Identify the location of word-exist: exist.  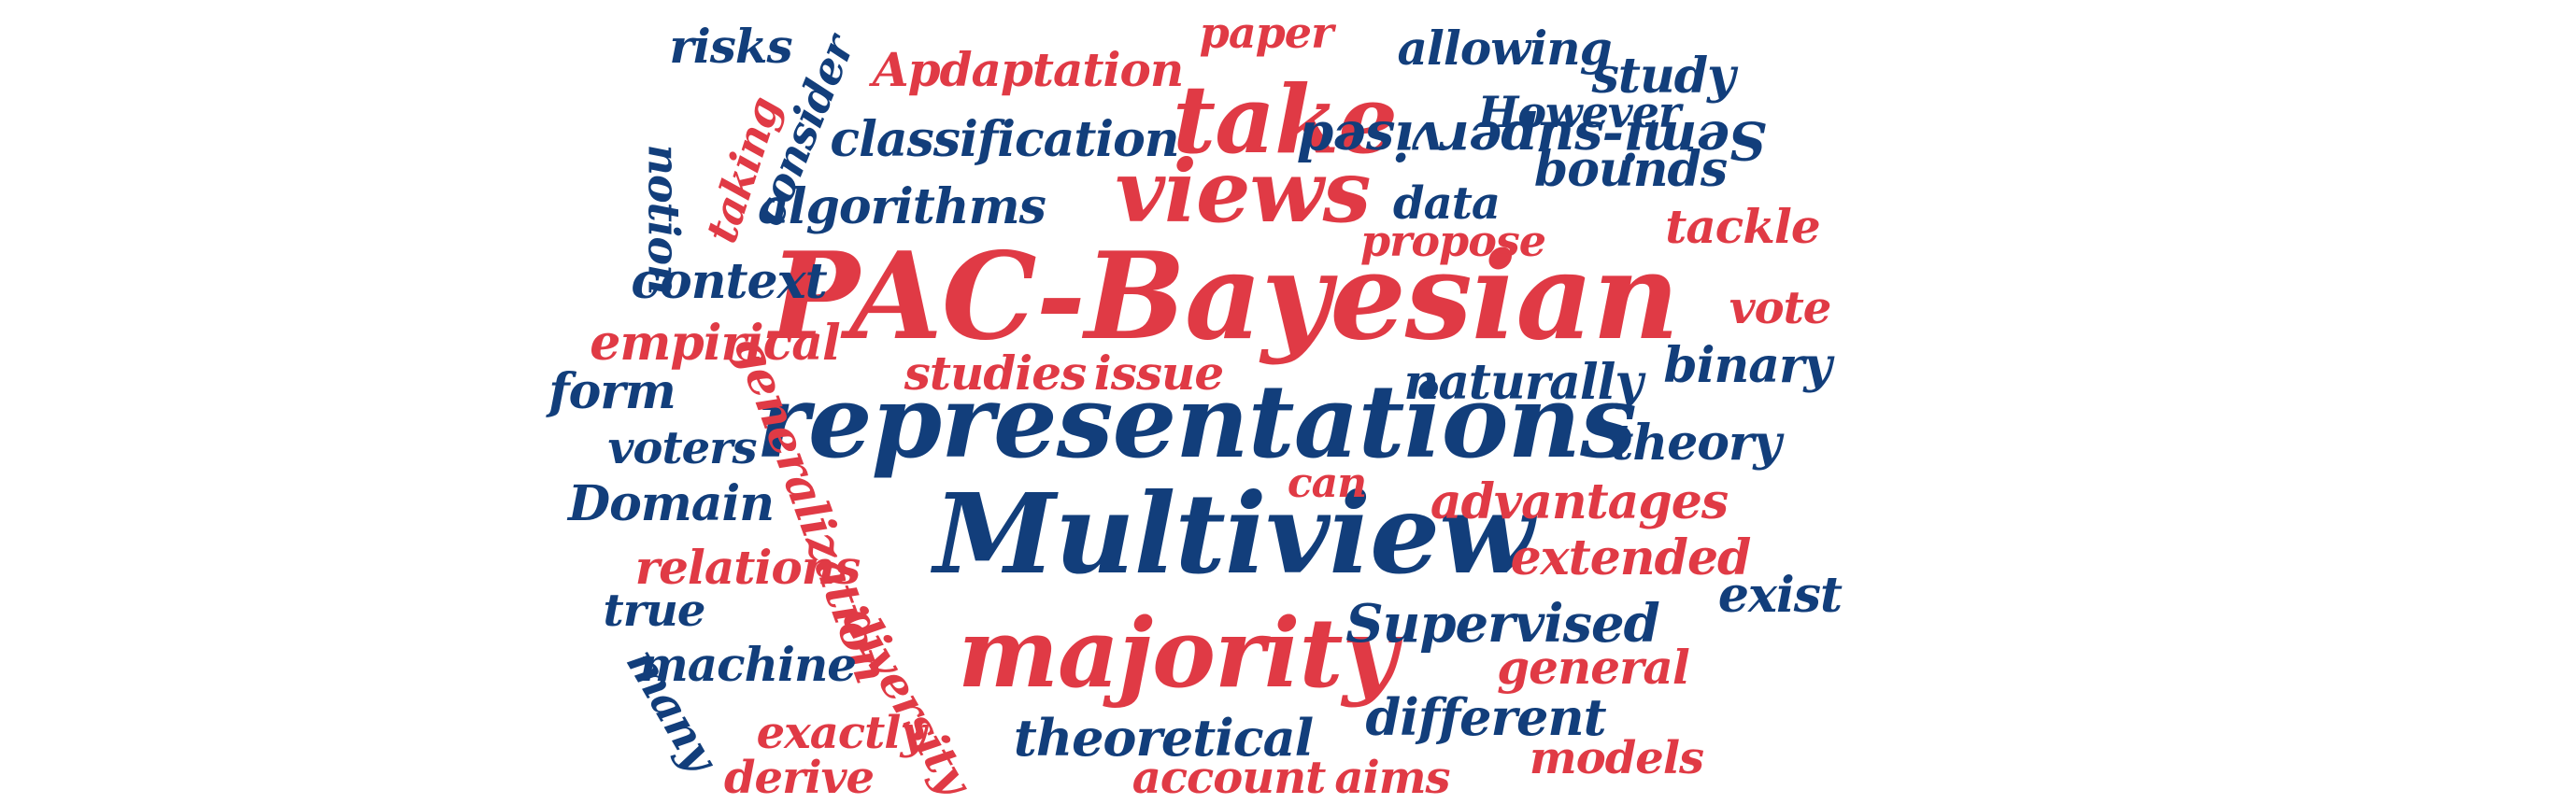
(1780, 595).